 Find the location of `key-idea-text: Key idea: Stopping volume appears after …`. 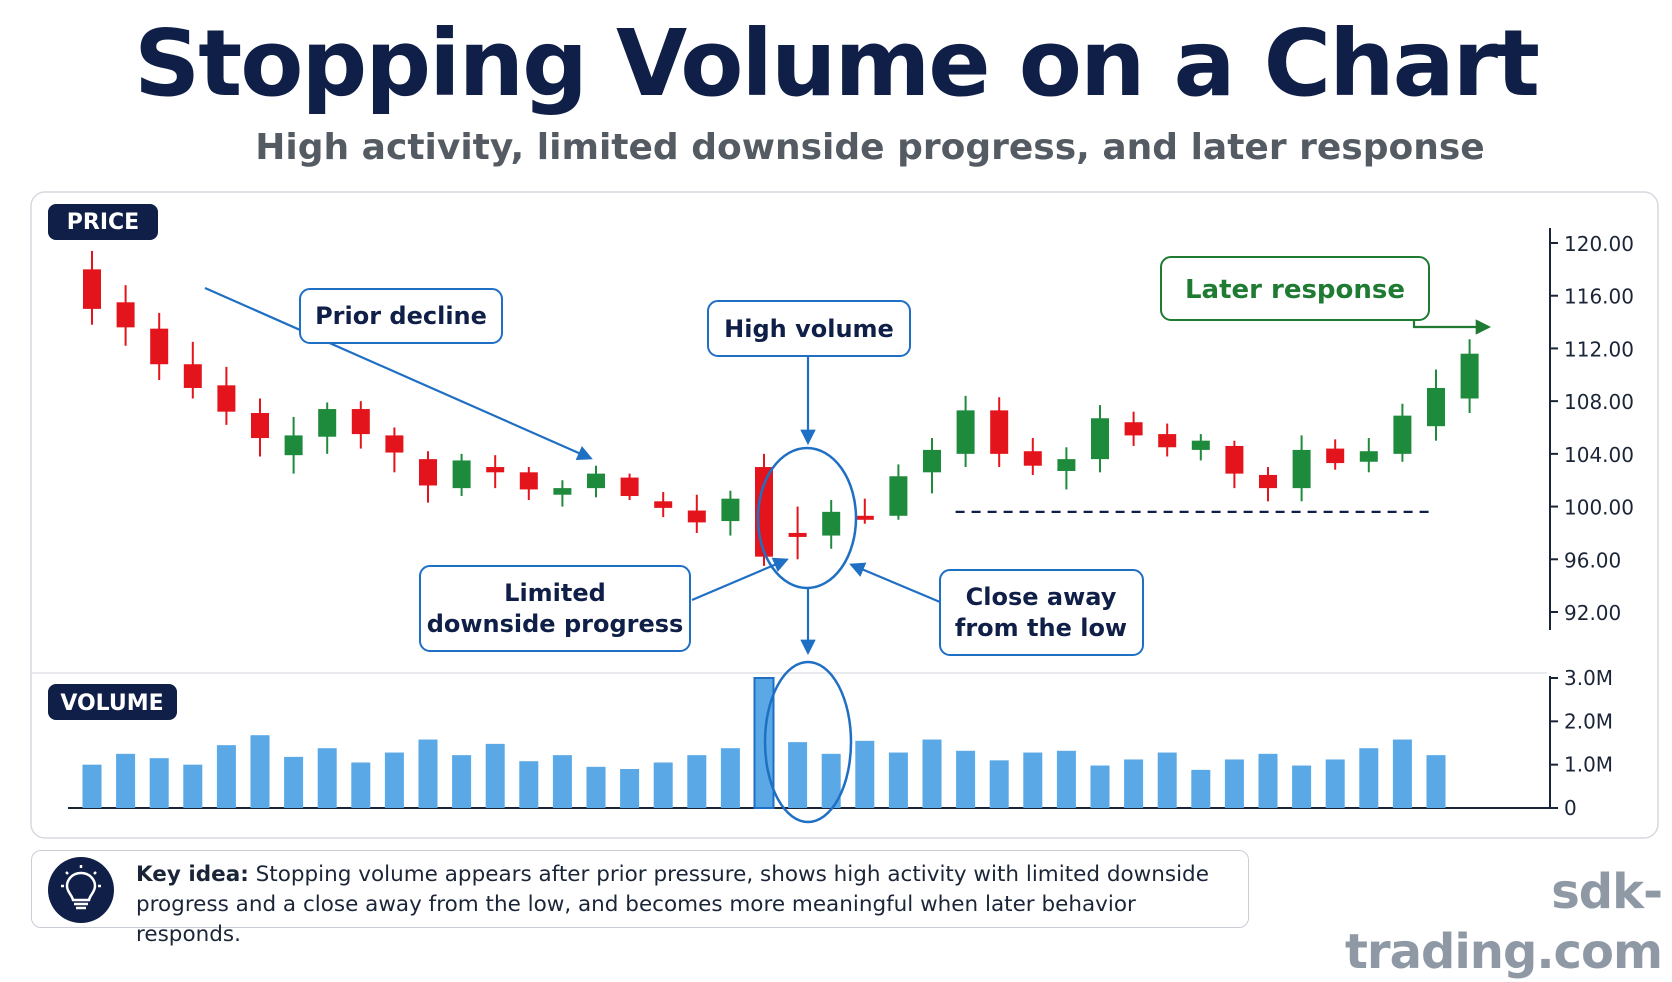

key-idea-text: Key idea: Stopping volume appears after … is located at coordinates (686, 905).